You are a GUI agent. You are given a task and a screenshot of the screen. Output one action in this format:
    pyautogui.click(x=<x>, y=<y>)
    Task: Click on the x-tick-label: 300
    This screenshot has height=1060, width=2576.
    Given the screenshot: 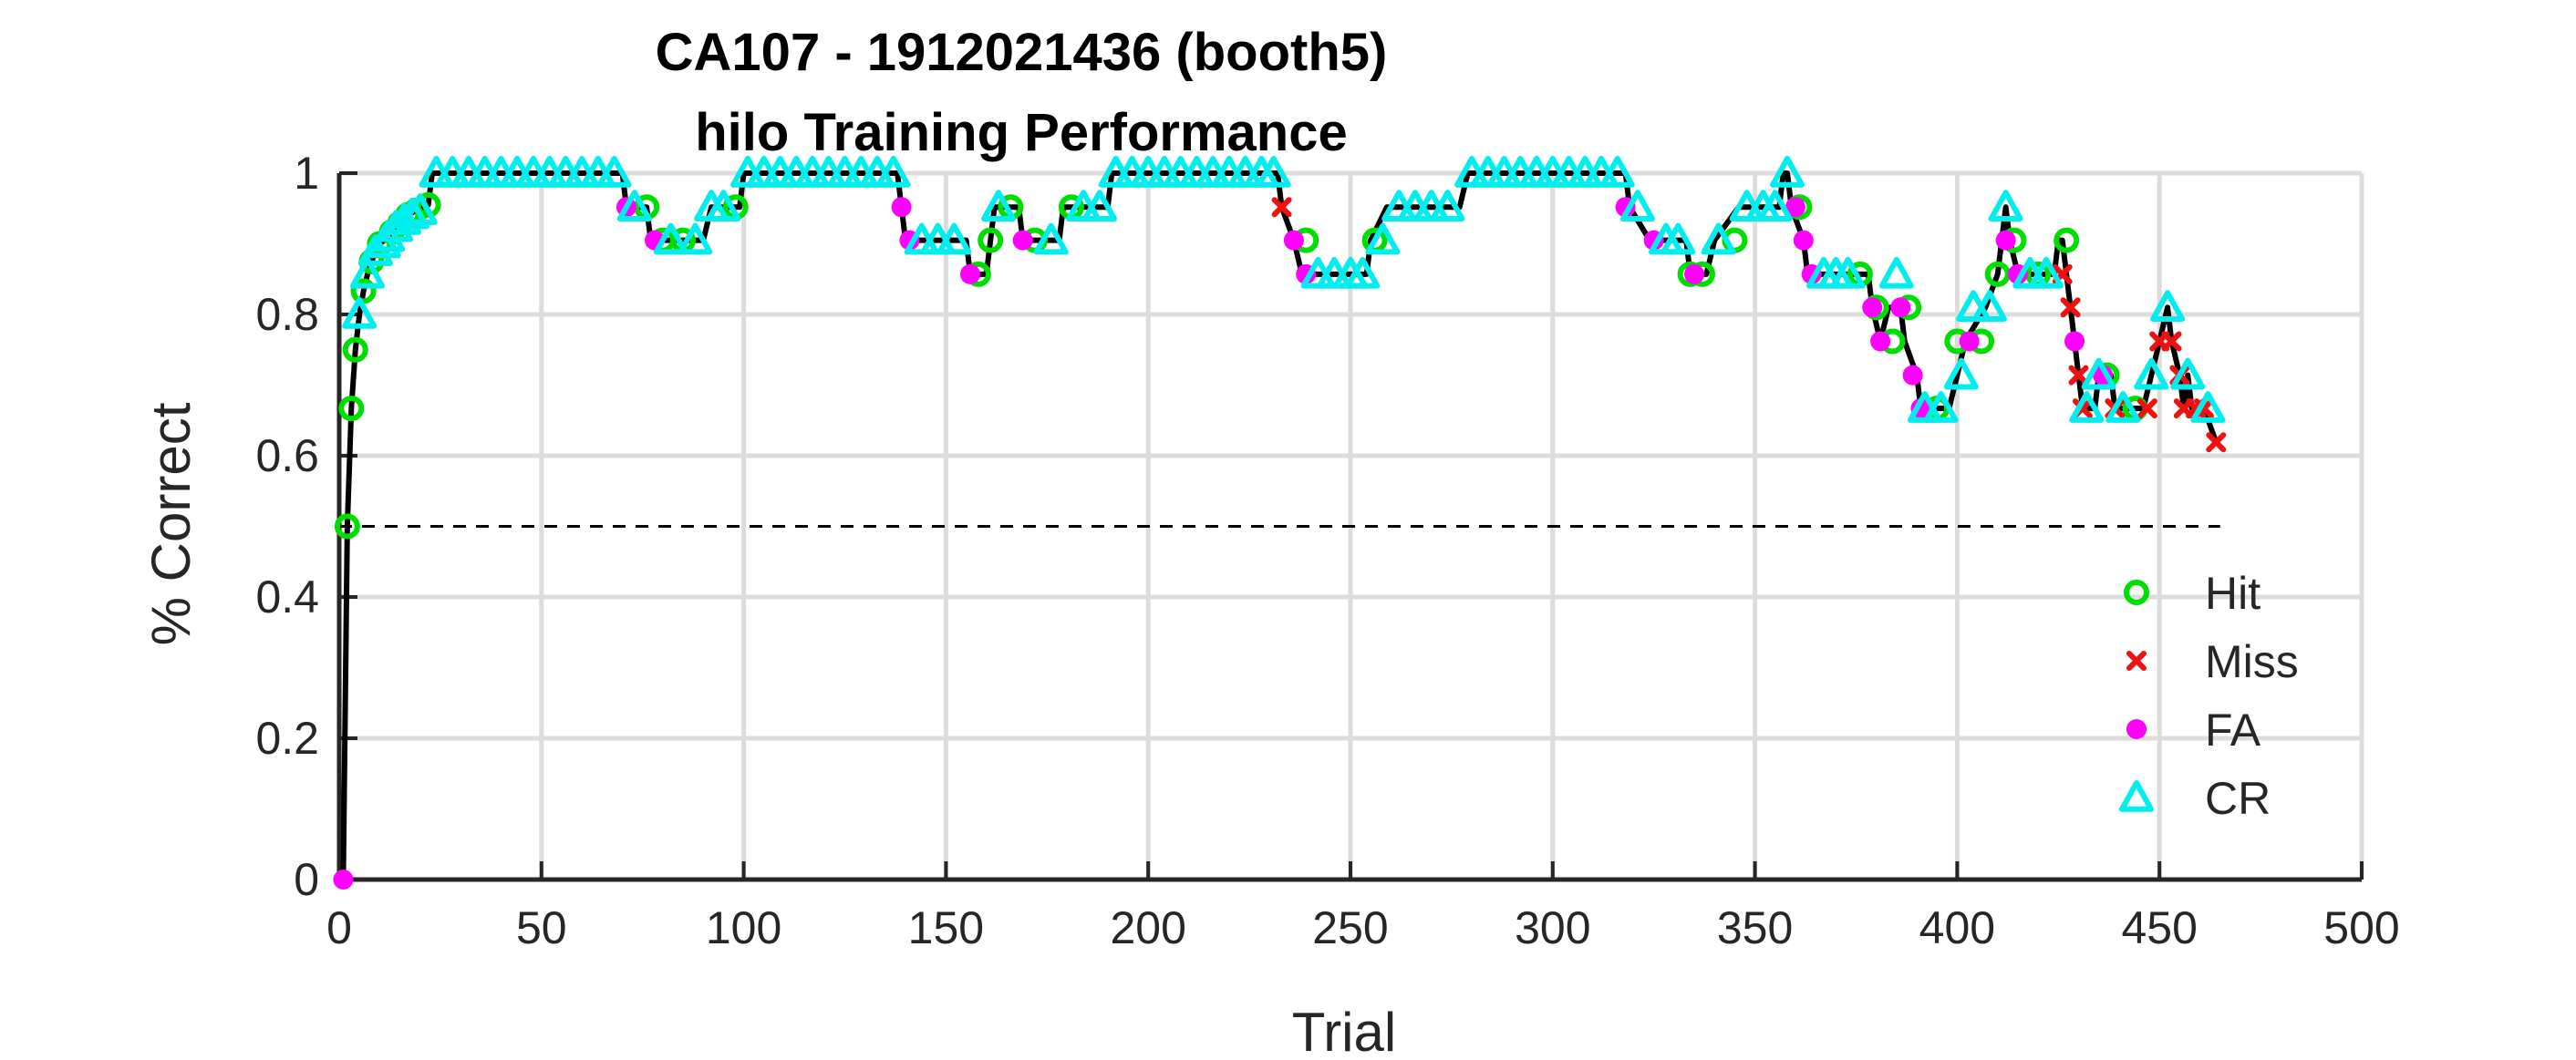 What is the action you would take?
    pyautogui.click(x=1552, y=927)
    